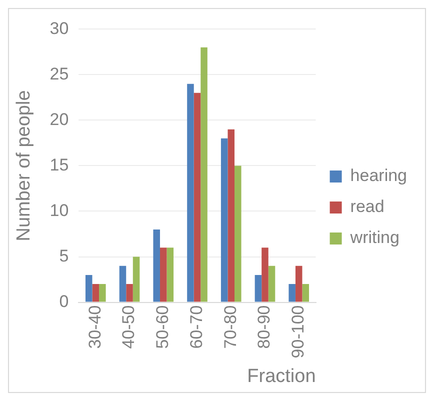 This screenshot has width=434, height=401. I want to click on y-tick-label: 20, so click(59, 119).